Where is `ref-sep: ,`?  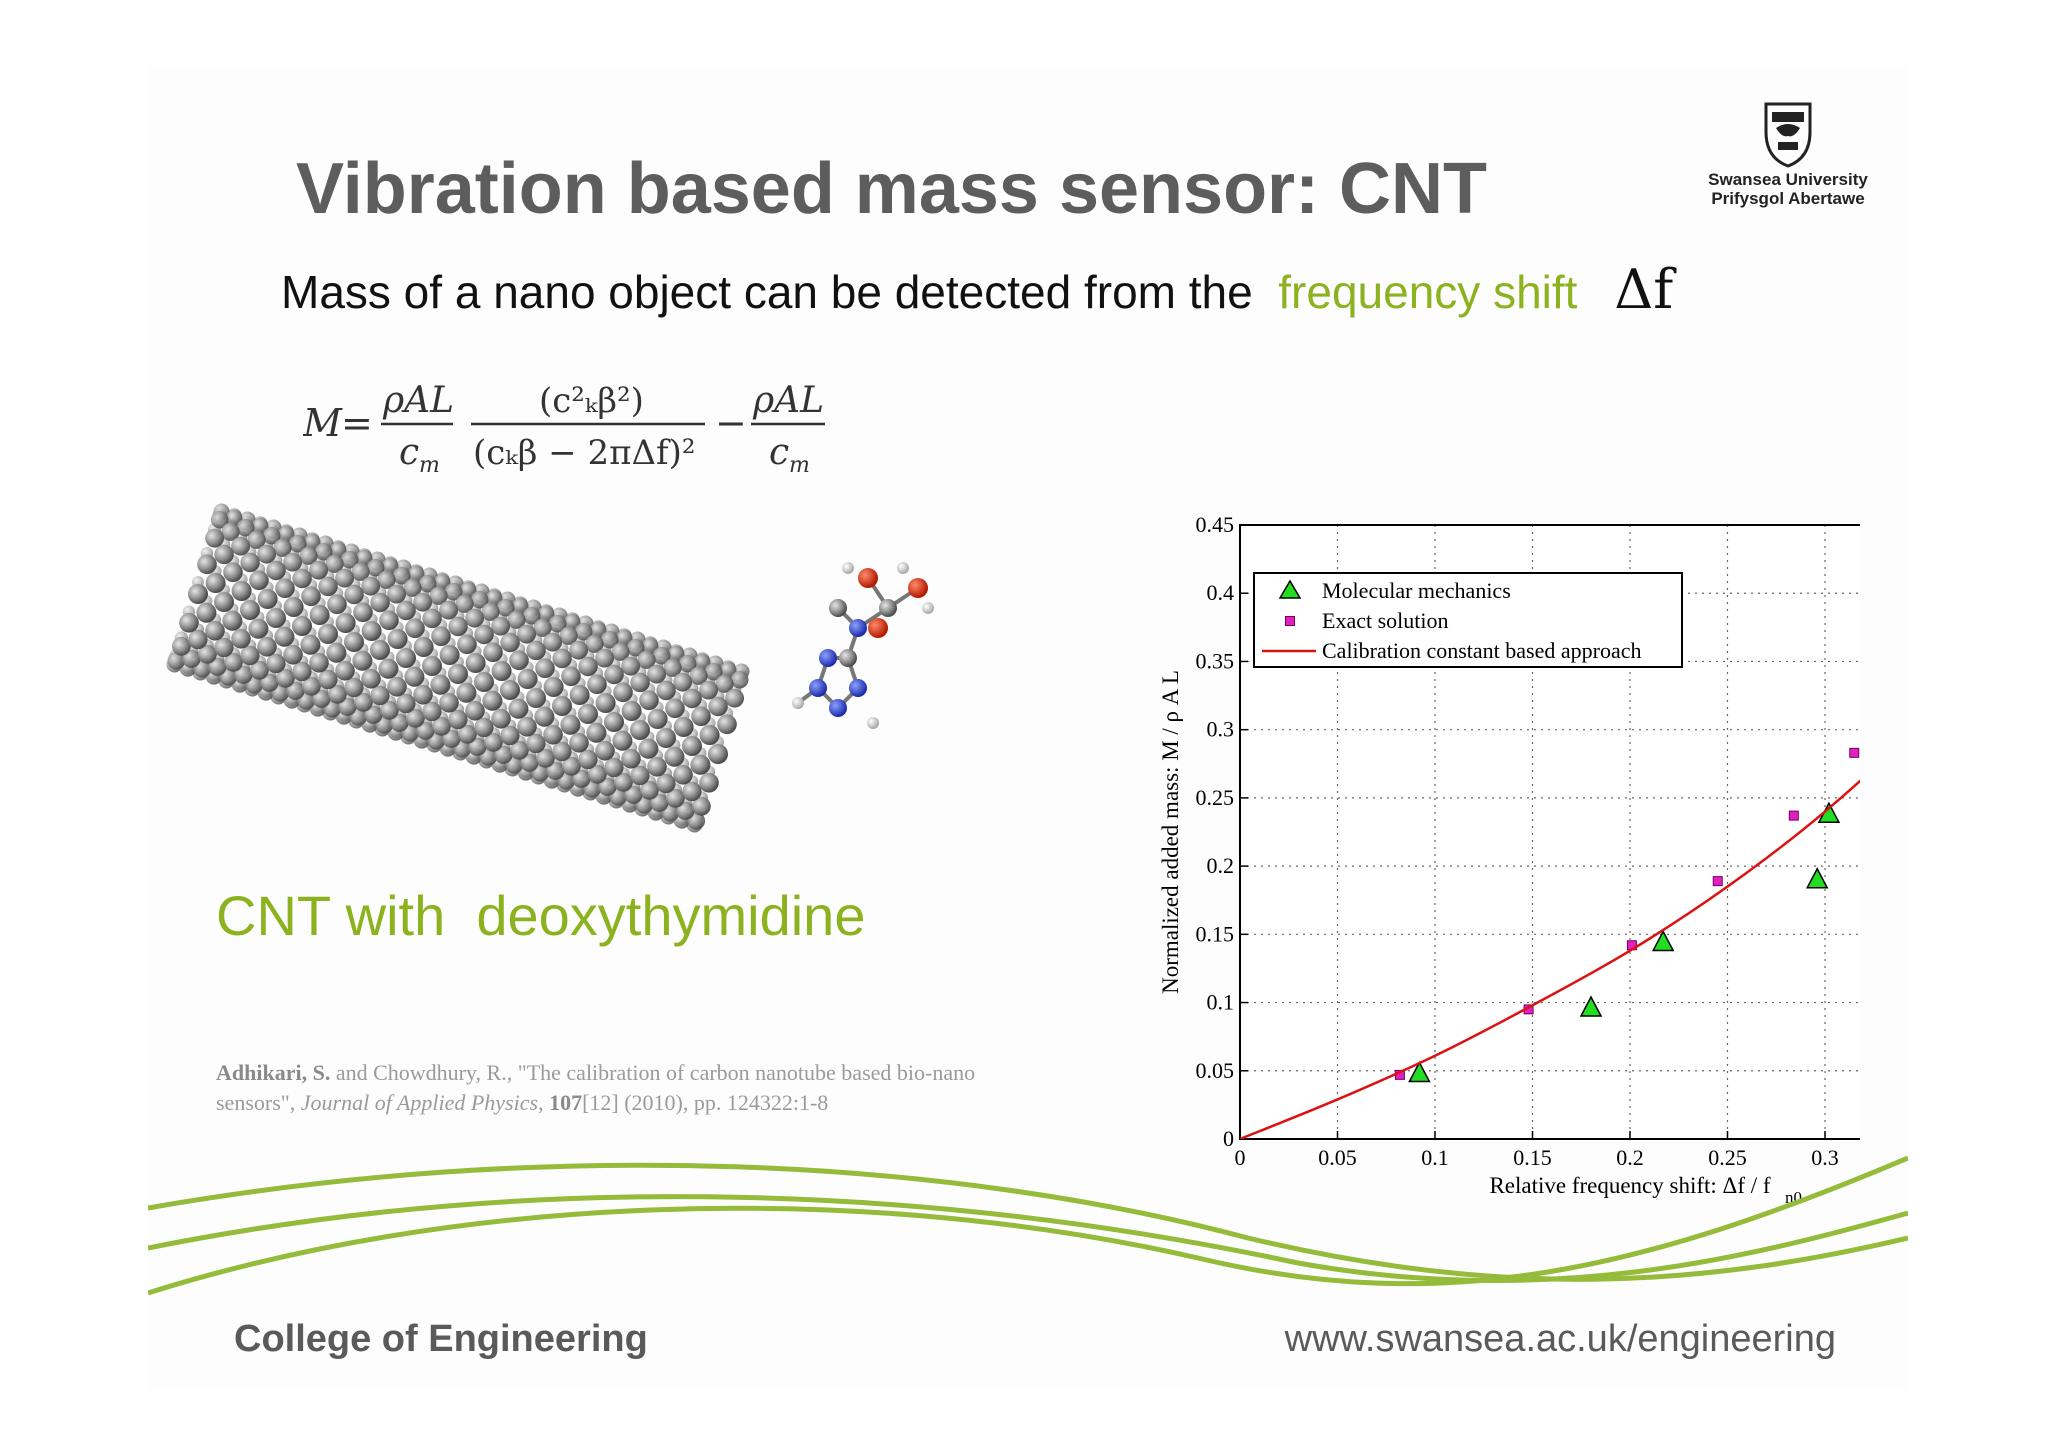
ref-sep: , is located at coordinates (544, 1102).